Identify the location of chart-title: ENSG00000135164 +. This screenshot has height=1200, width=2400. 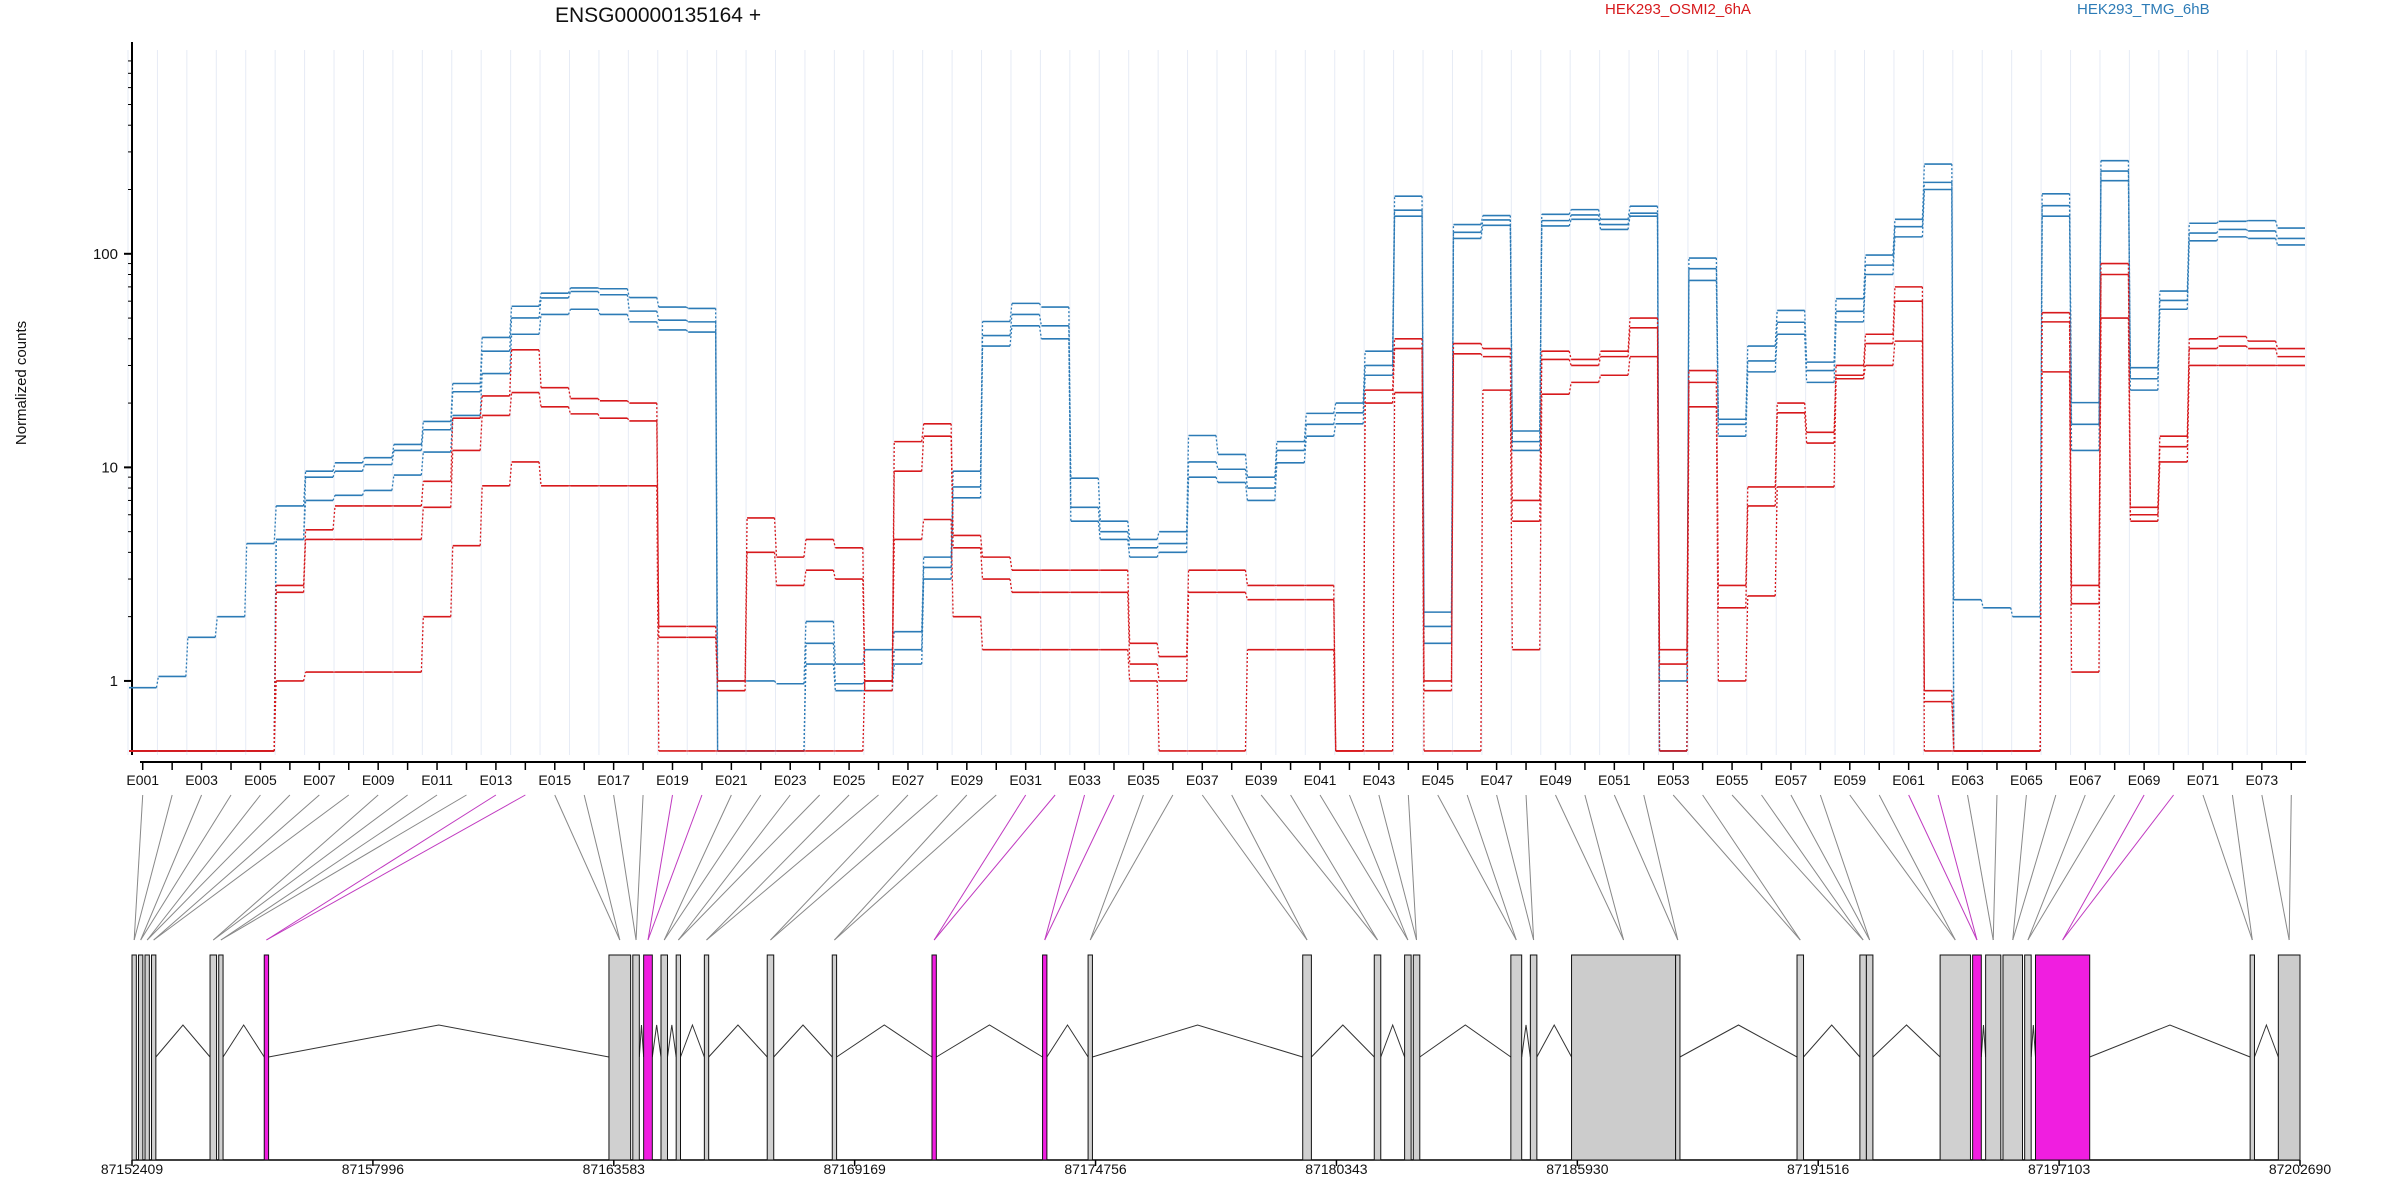
(658, 15).